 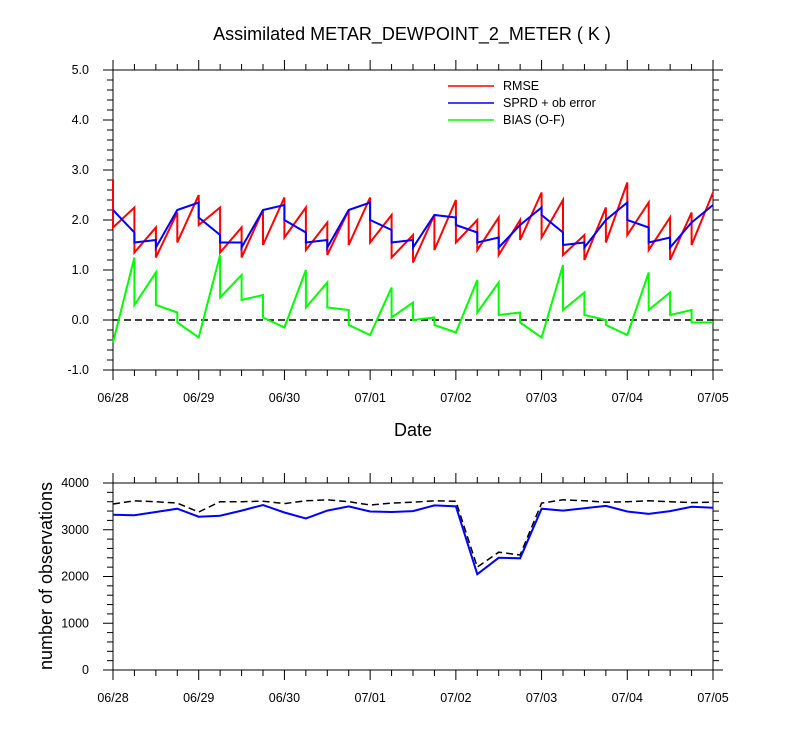 I want to click on legend: RMSE SPRD + ob error BIAS (O-F), so click(x=522, y=103).